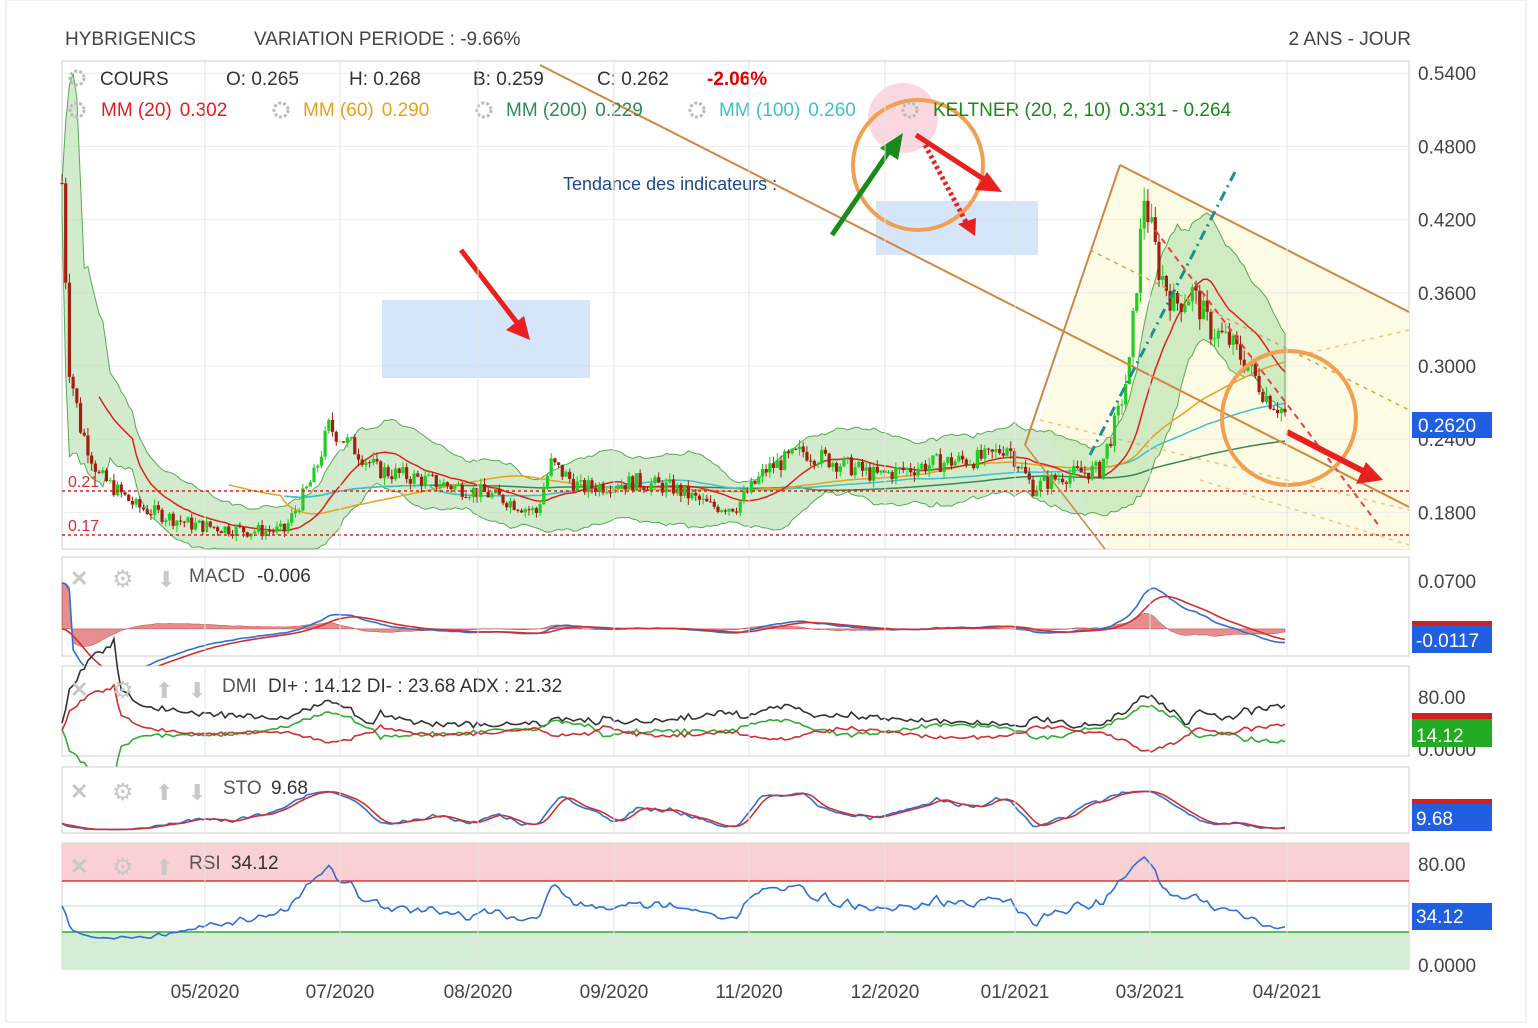 This screenshot has width=1538, height=1028. What do you see at coordinates (574, 110) in the screenshot?
I see `legend-ma200: MM (200) 0.229` at bounding box center [574, 110].